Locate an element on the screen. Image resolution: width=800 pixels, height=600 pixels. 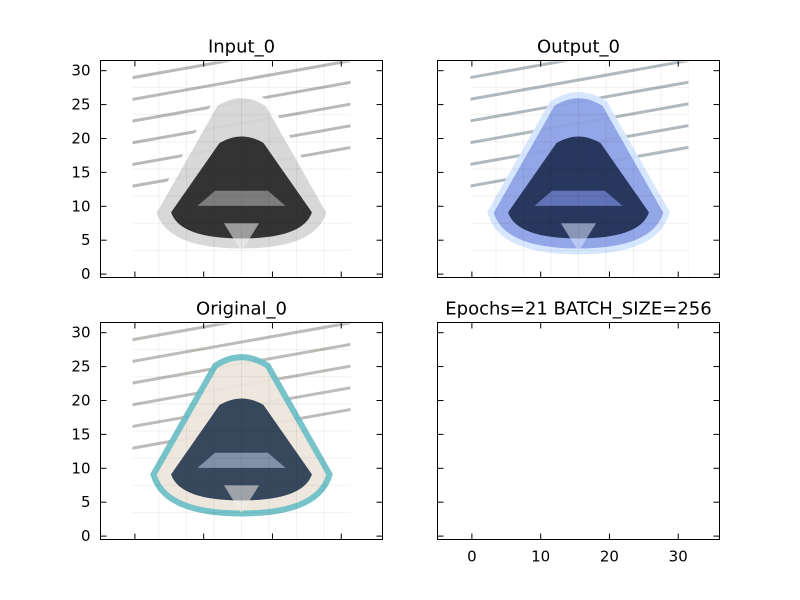
in-image is located at coordinates (241, 169).